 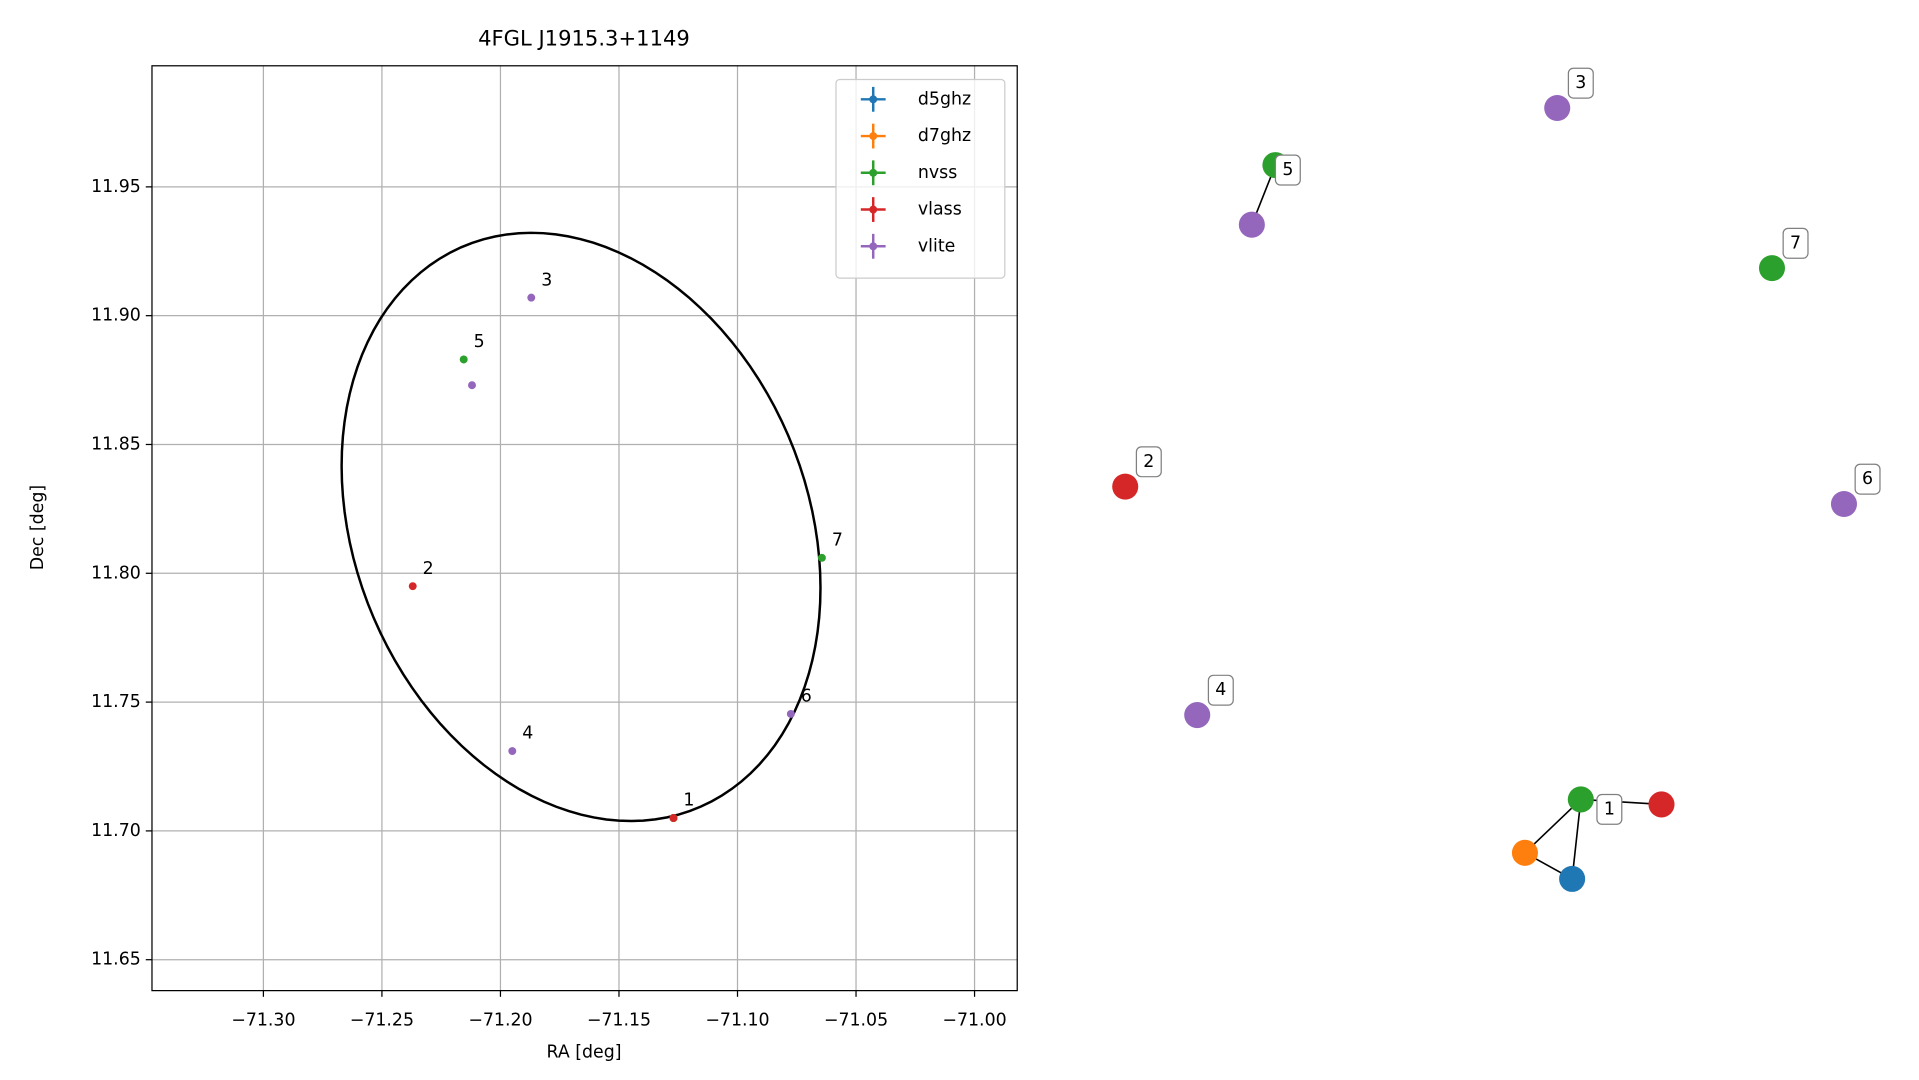 What do you see at coordinates (116, 316) in the screenshot?
I see `y-tick-label: 11.90` at bounding box center [116, 316].